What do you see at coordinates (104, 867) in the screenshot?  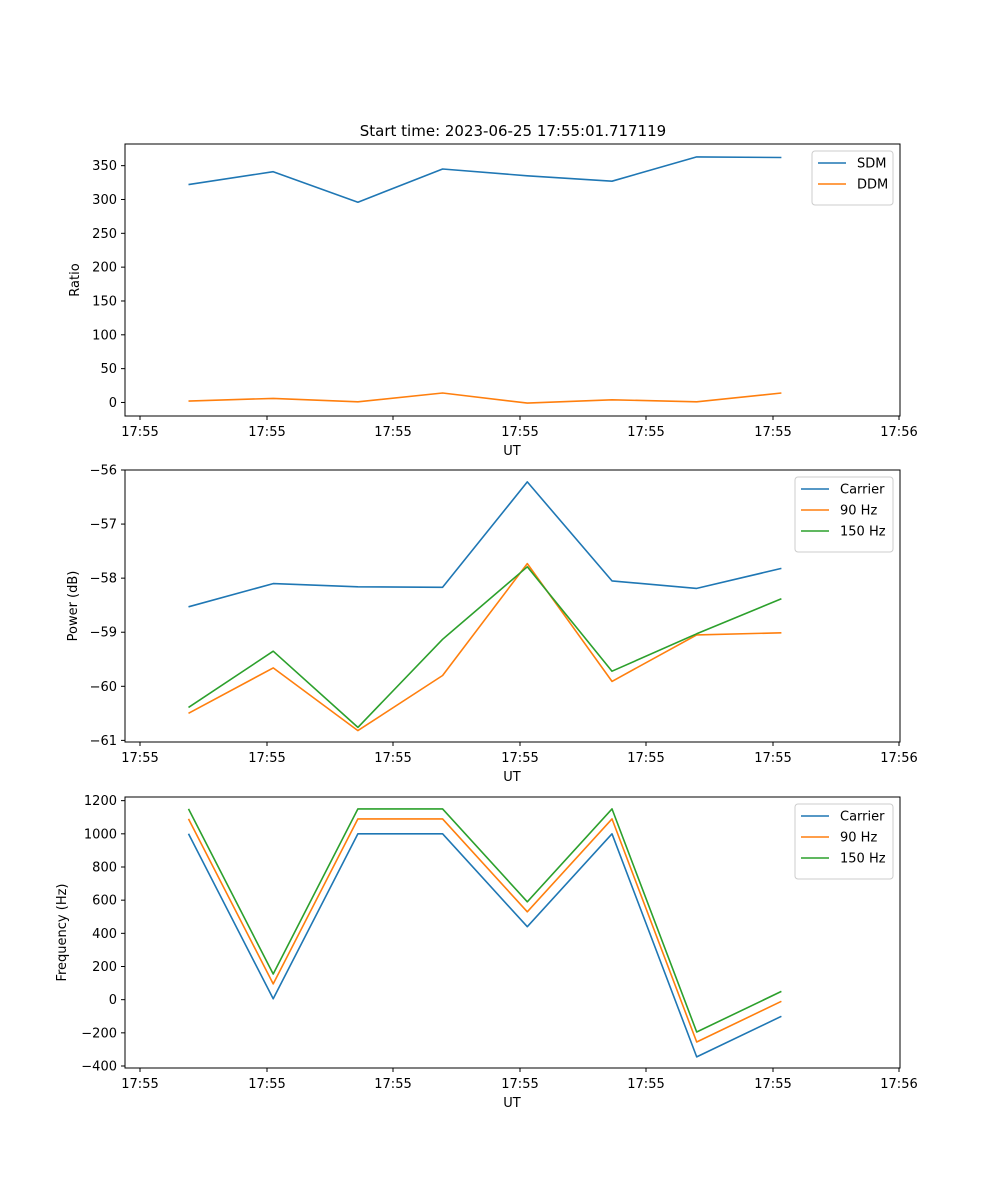 I see `y-tick-label: 800` at bounding box center [104, 867].